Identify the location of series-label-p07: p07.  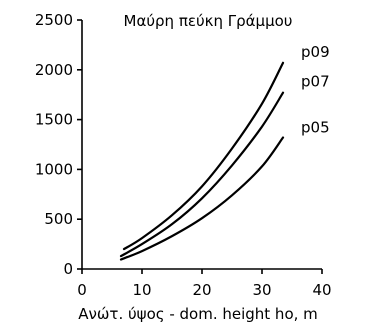
(315, 82).